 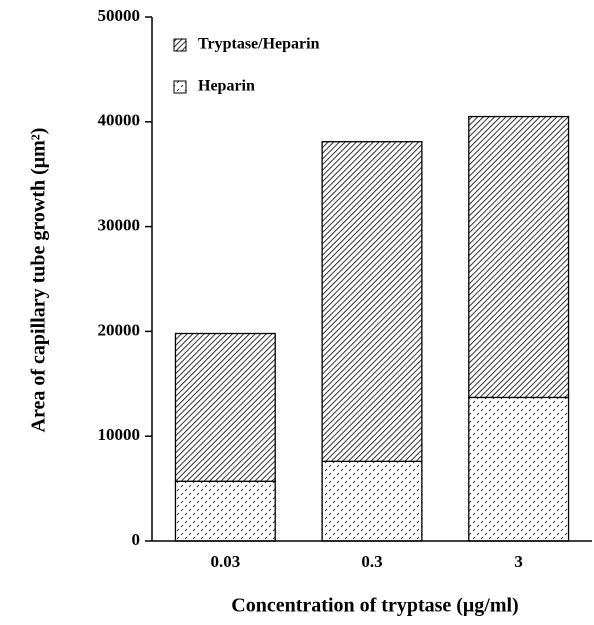 I want to click on x-tick-label: 0.3, so click(x=371, y=561).